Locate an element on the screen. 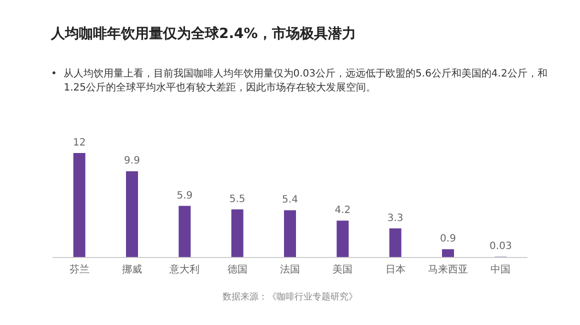 The width and height of the screenshot is (580, 325). data-label: 0.9 is located at coordinates (448, 239).